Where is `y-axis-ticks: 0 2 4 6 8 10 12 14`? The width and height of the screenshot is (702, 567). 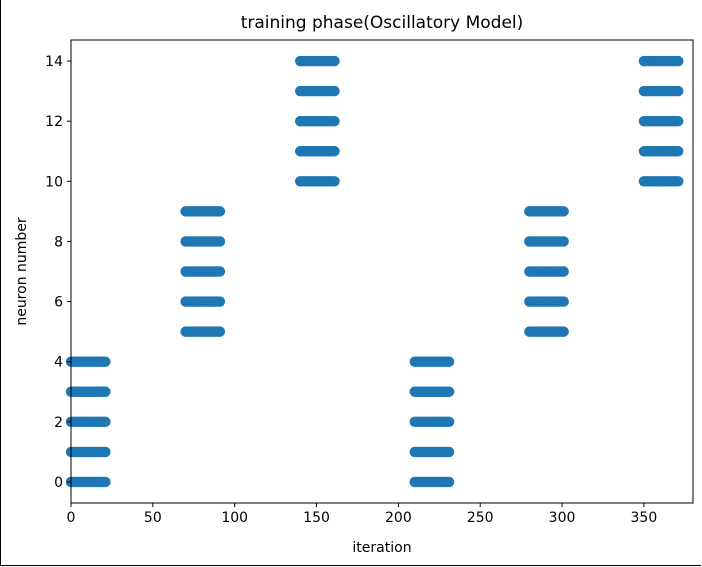 y-axis-ticks: 0 2 4 6 8 10 12 14 is located at coordinates (58, 272).